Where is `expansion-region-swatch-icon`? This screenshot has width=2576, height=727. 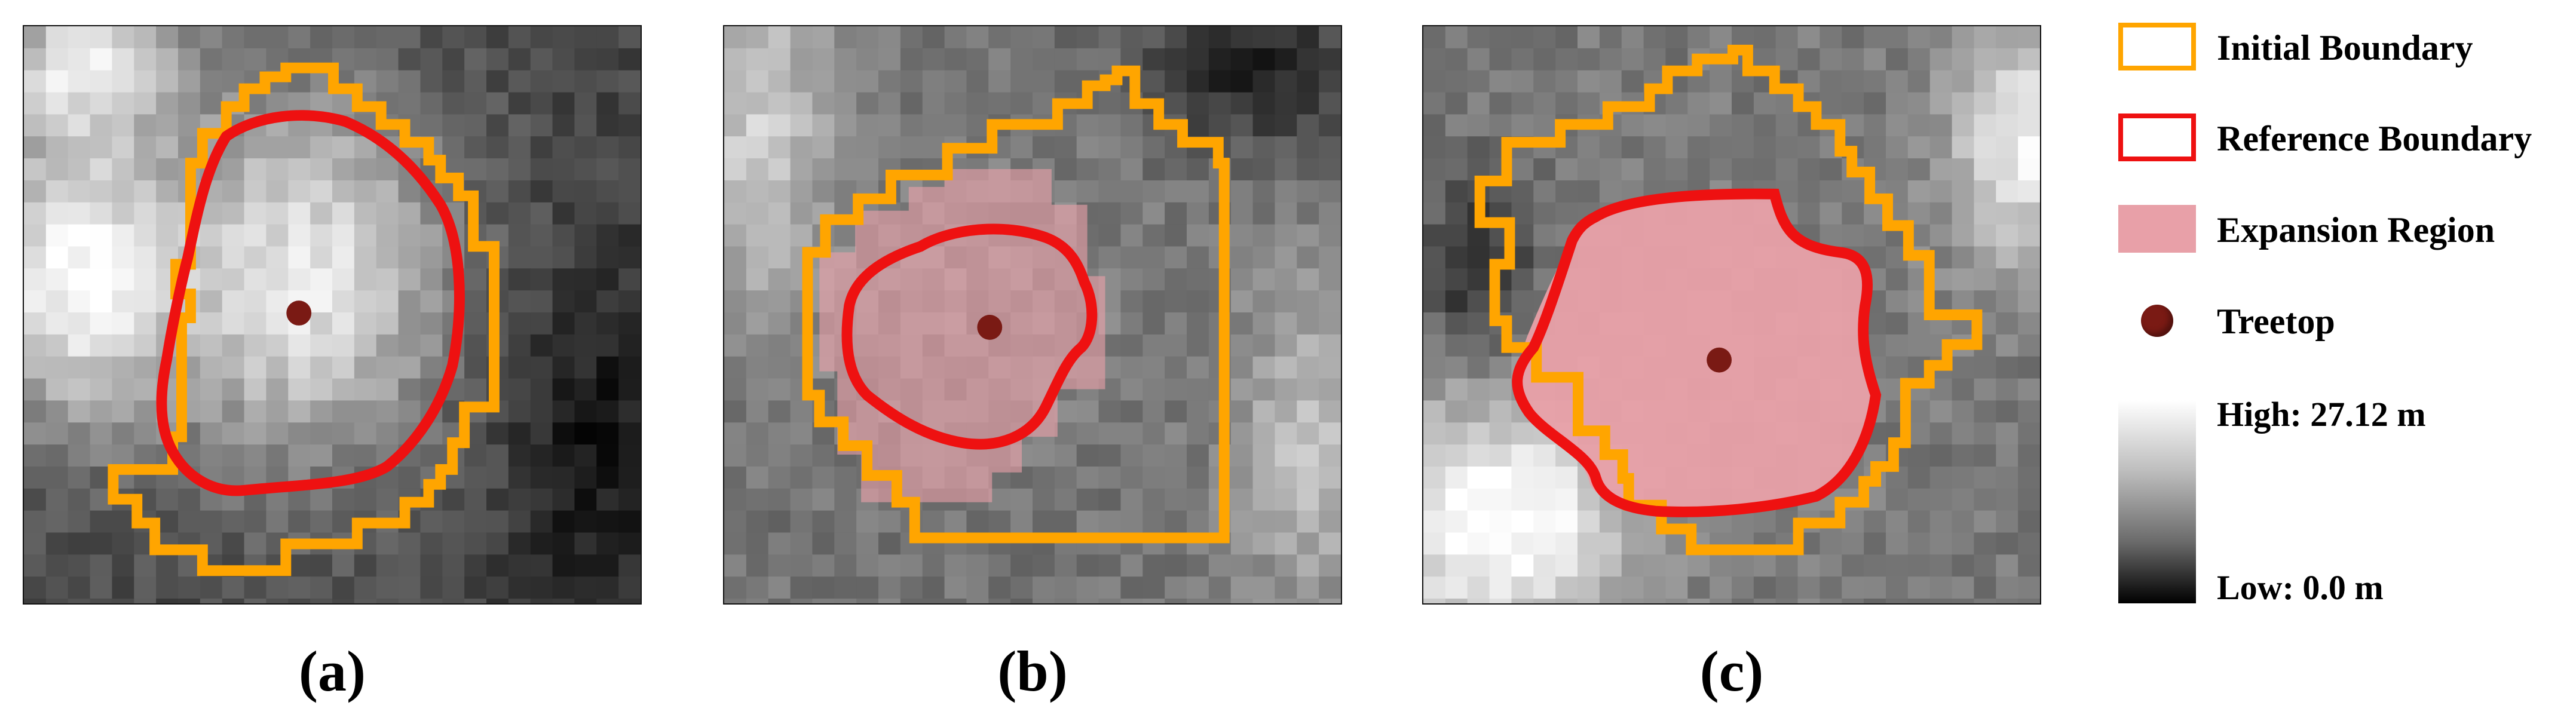
expansion-region-swatch-icon is located at coordinates (2157, 229).